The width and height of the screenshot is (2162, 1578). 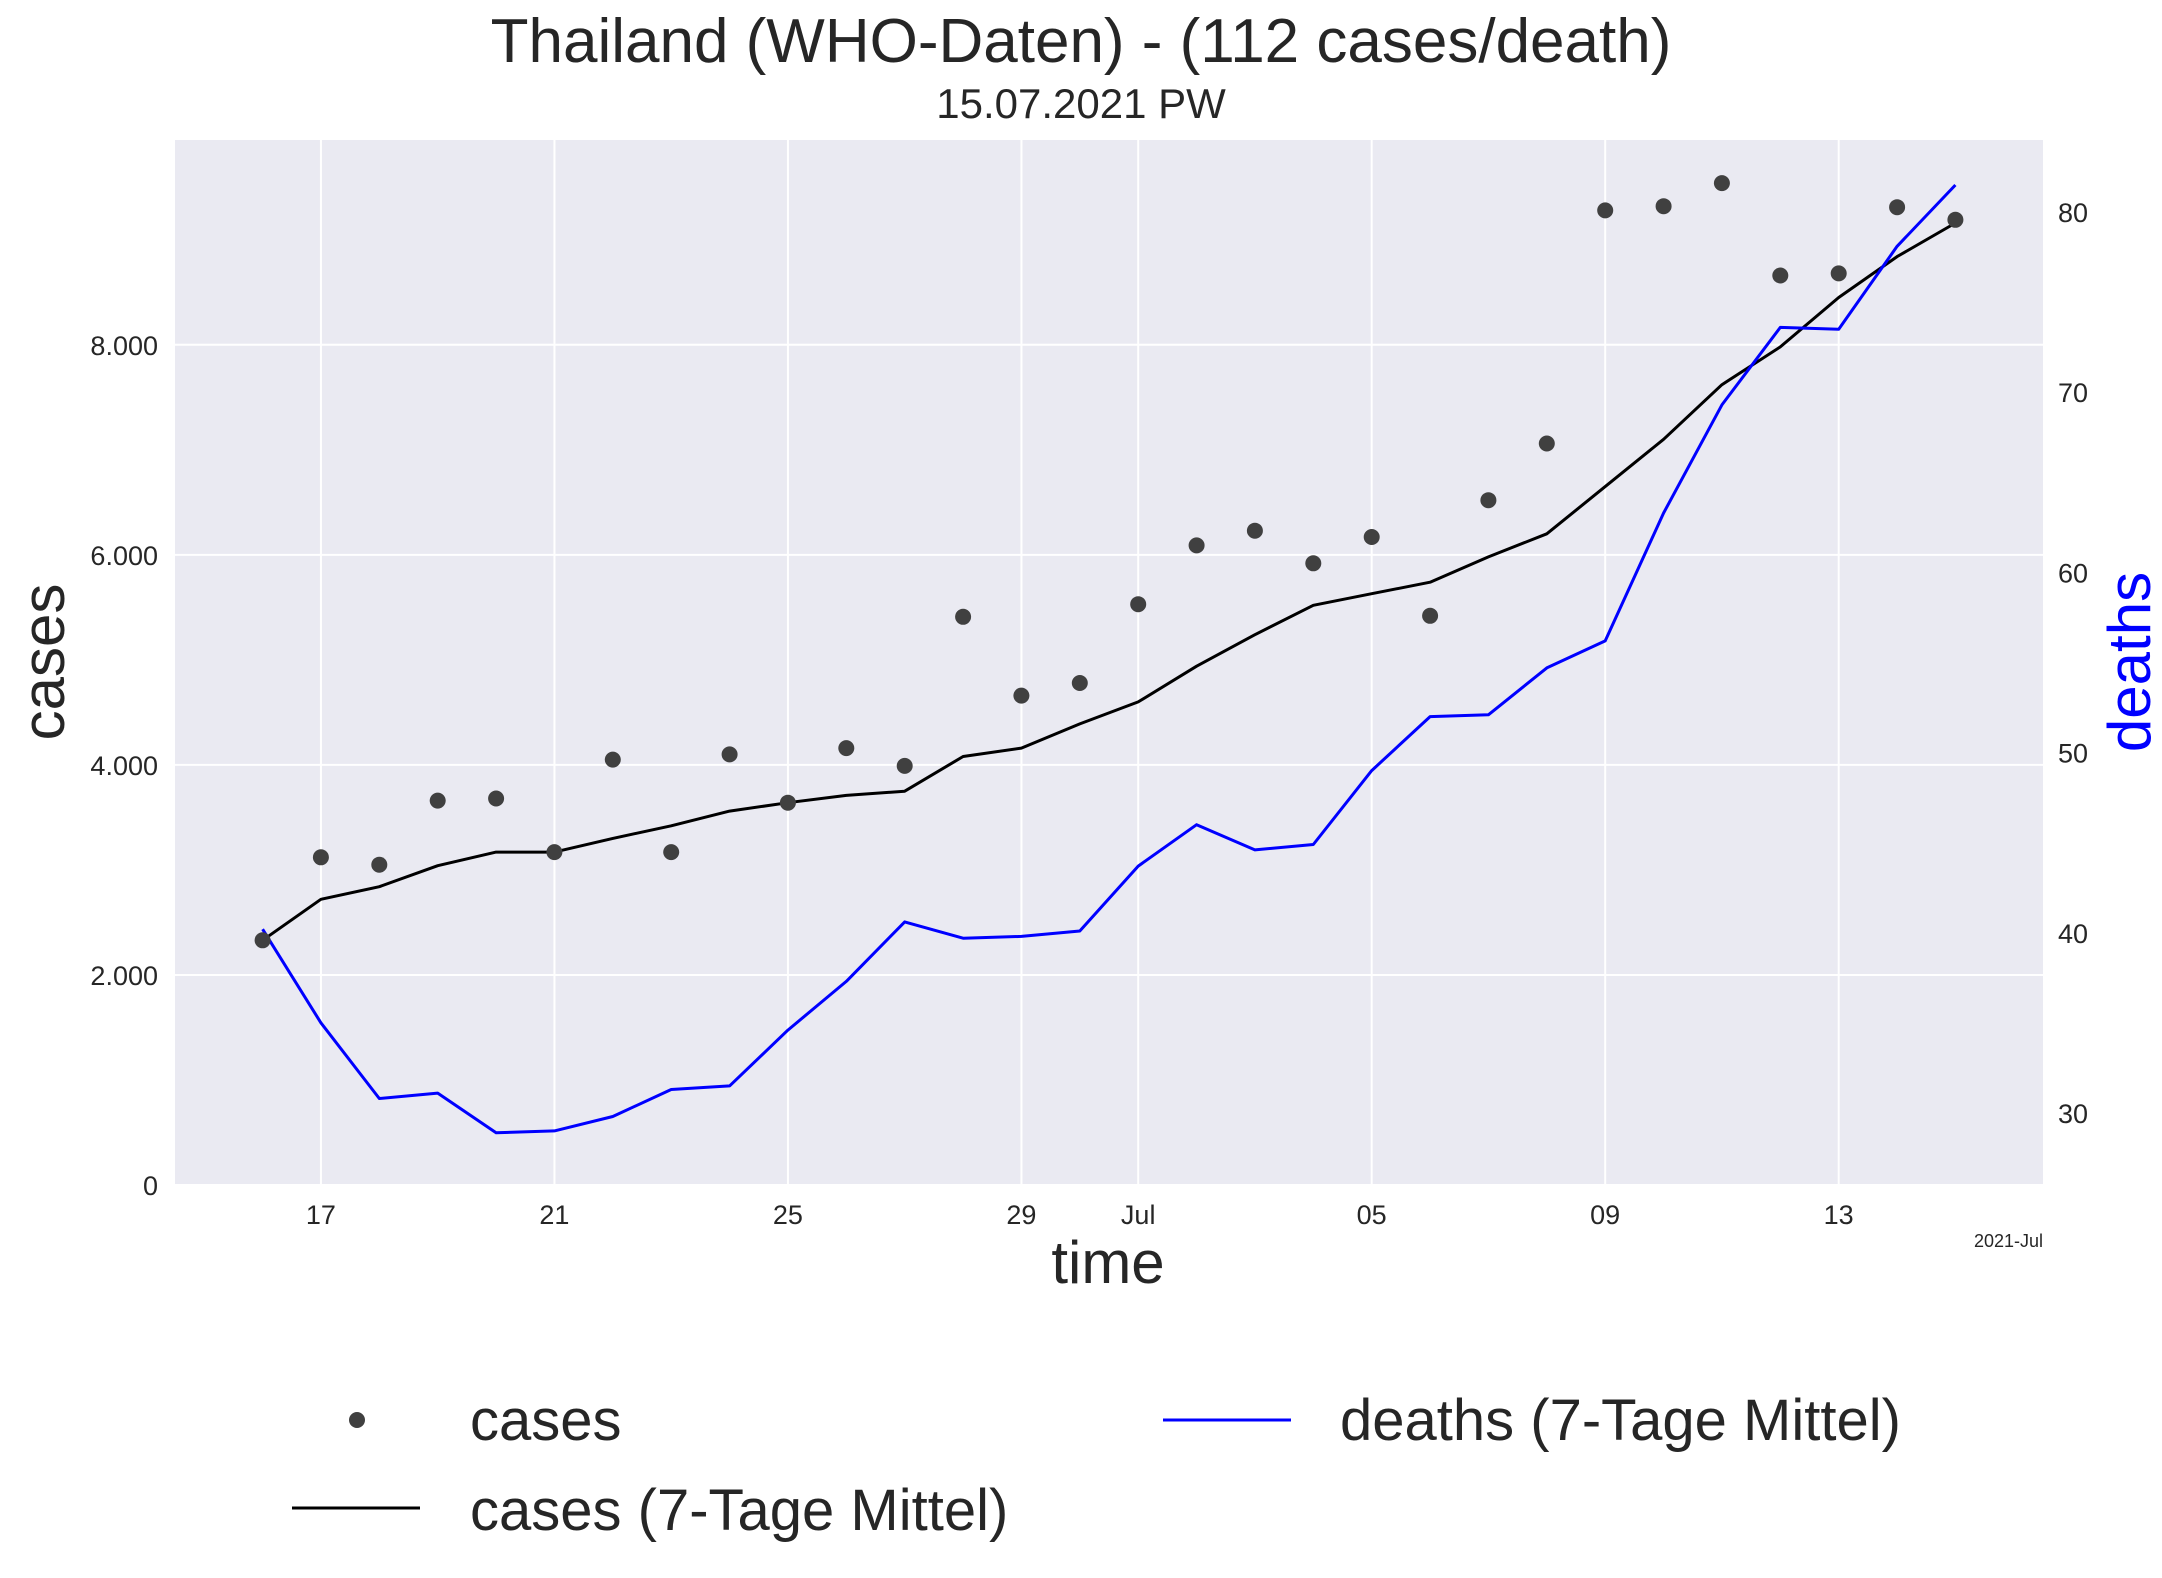 I want to click on x-tick-label: 17, so click(x=321, y=1215).